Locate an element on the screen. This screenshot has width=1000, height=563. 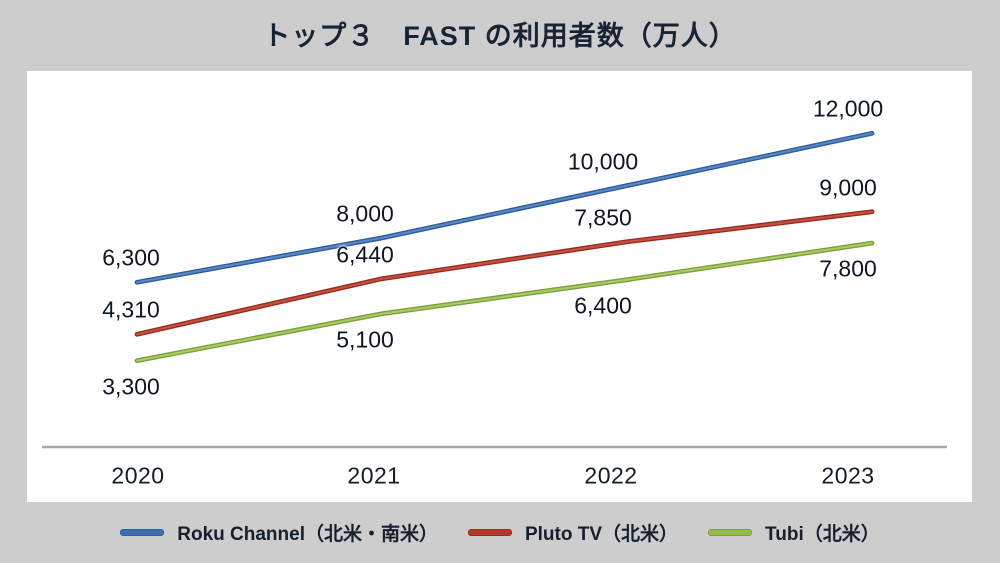
data-label-tubi-2022: 6,400 is located at coordinates (603, 305).